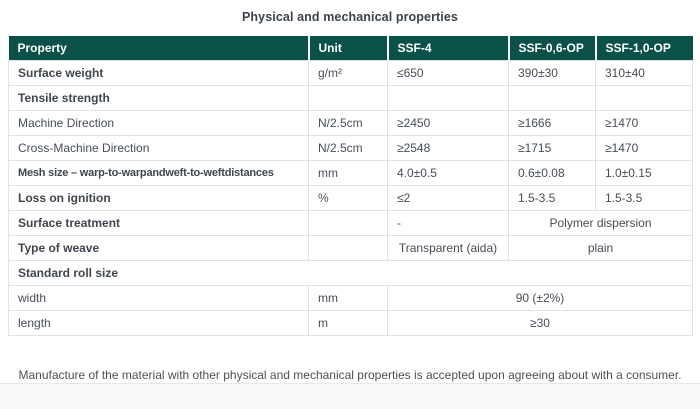  What do you see at coordinates (350, 17) in the screenshot?
I see `page-title: Physical and mechanical properties` at bounding box center [350, 17].